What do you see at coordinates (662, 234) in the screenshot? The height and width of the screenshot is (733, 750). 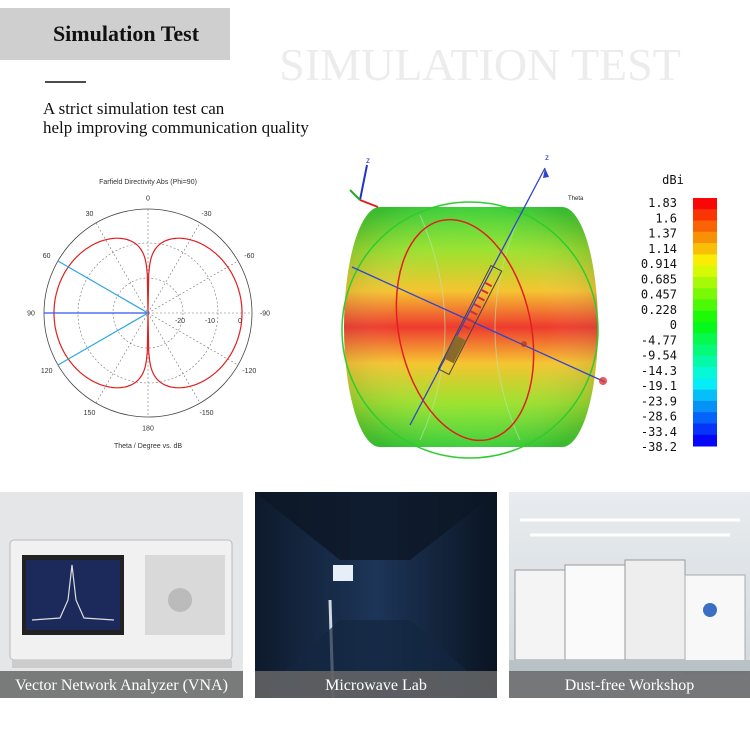 I see `colorbar-label: 1.37` at bounding box center [662, 234].